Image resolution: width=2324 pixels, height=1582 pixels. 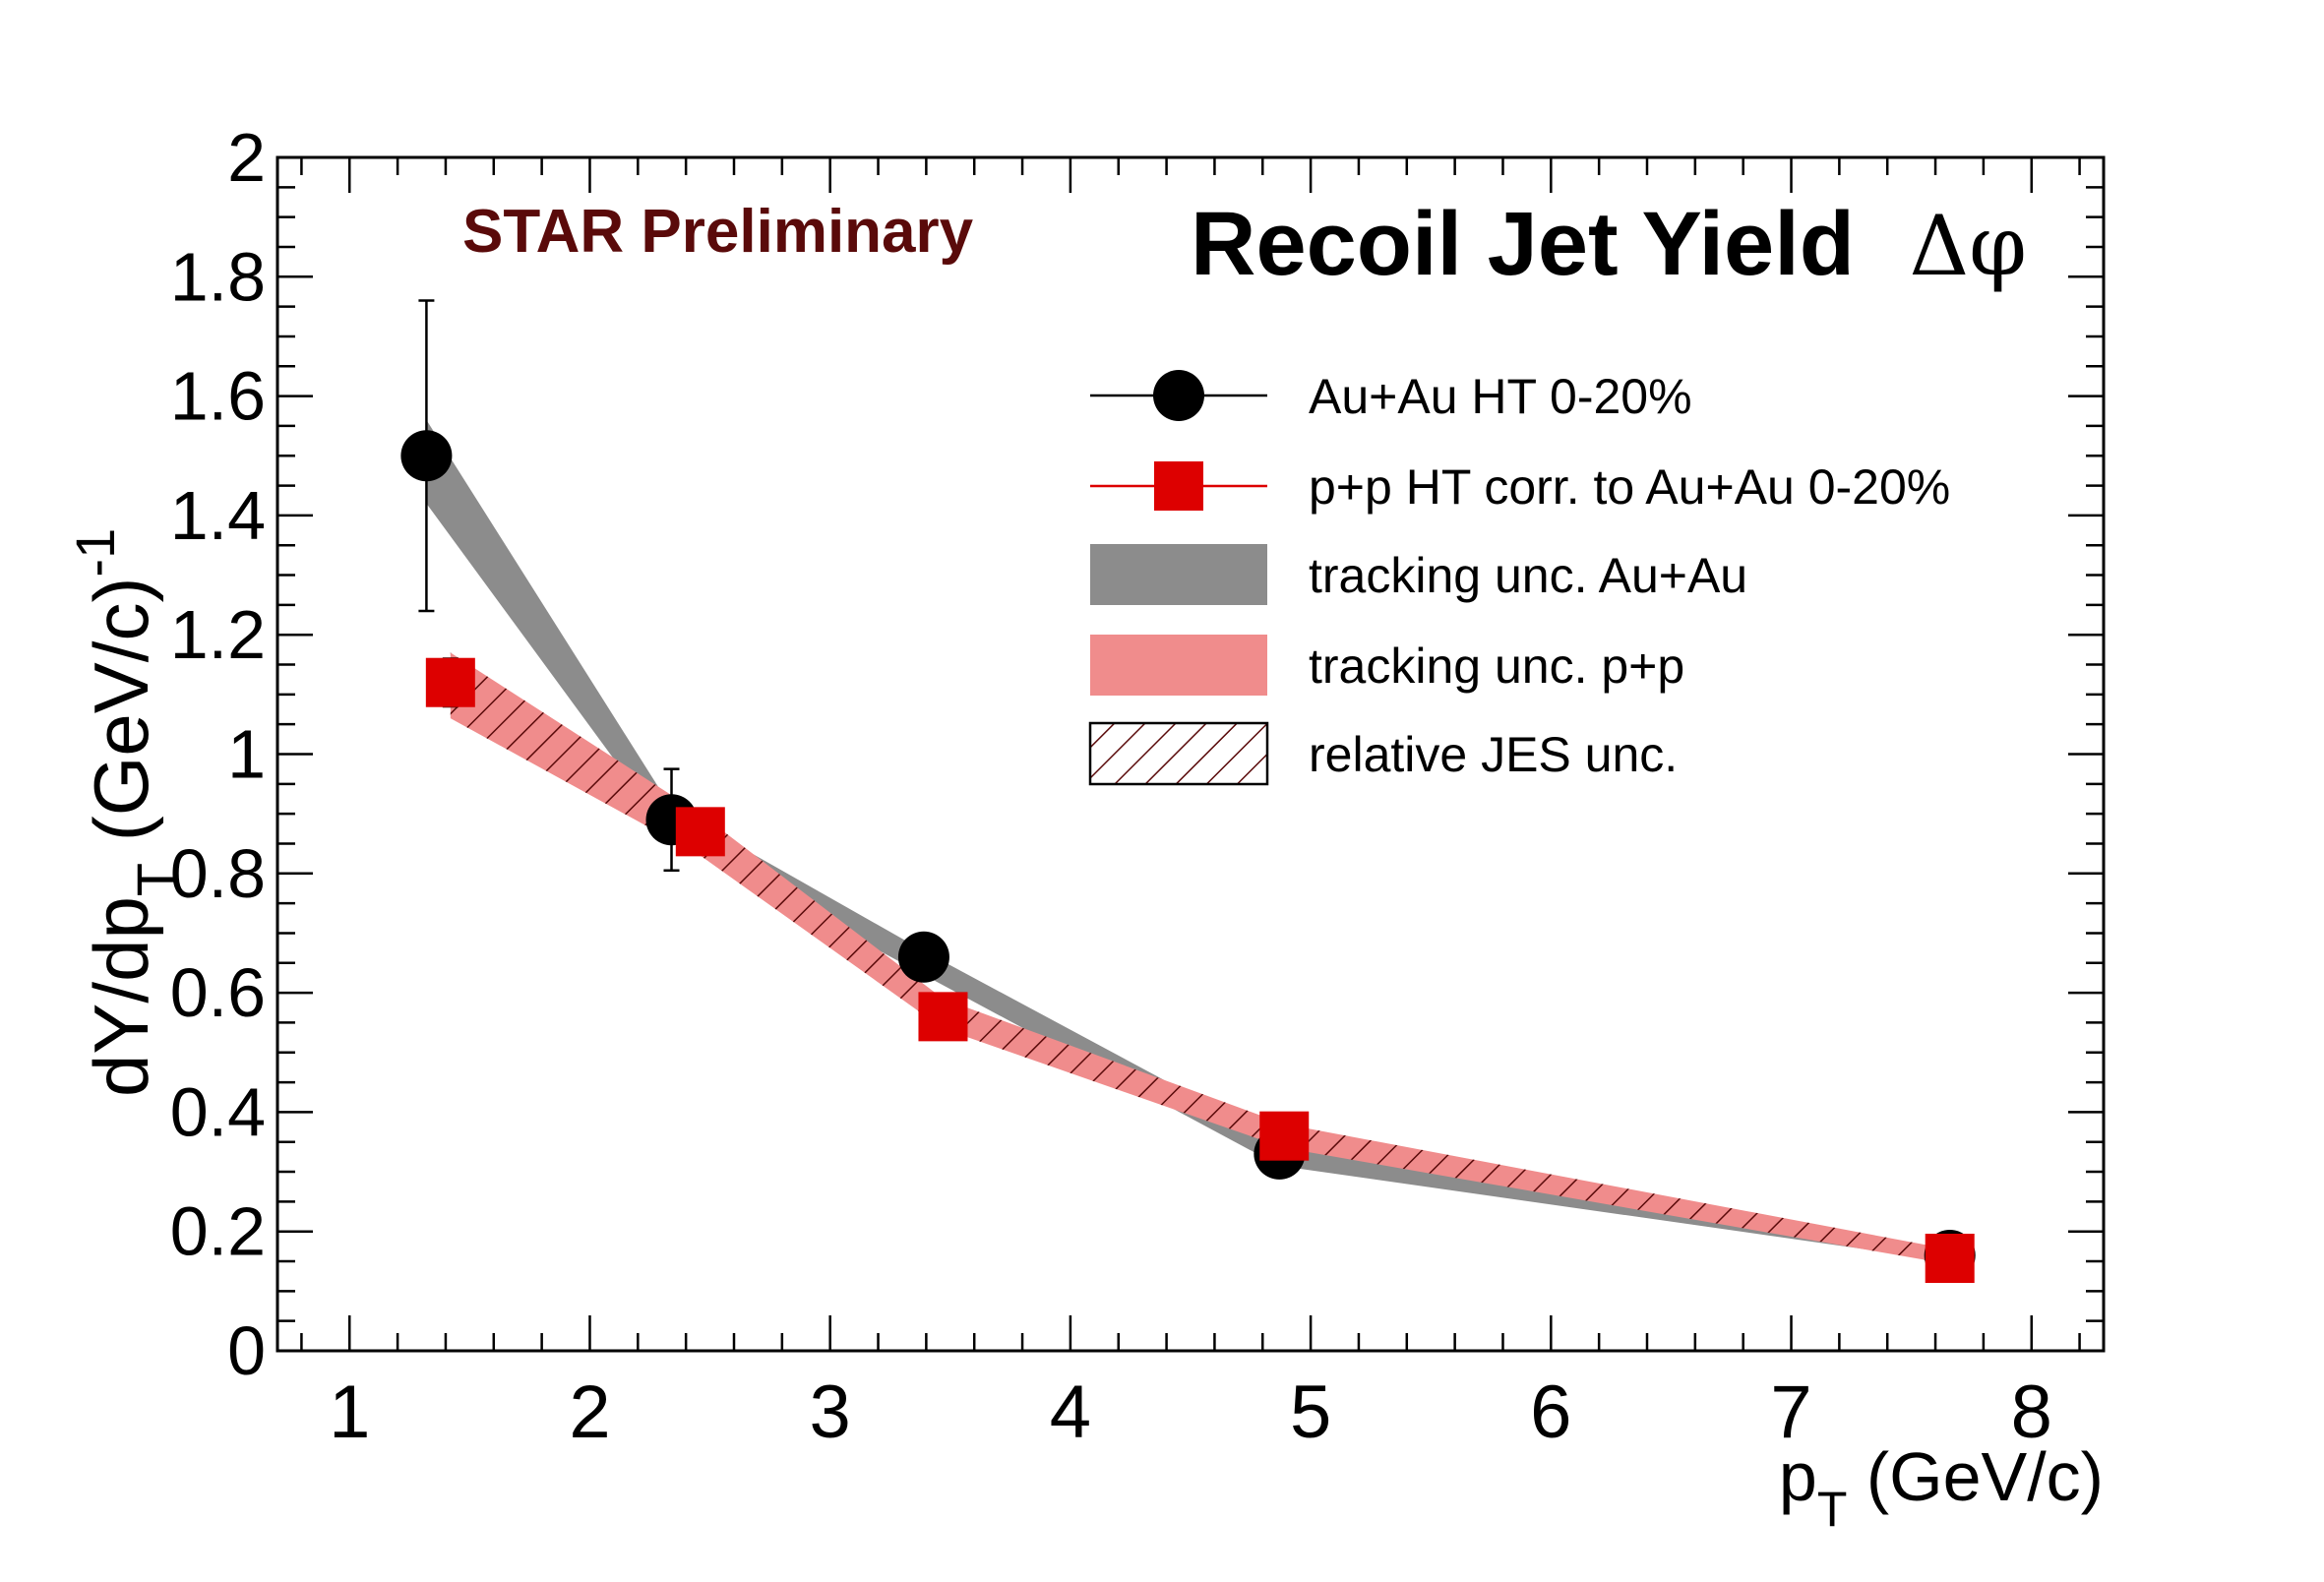 What do you see at coordinates (1178, 754) in the screenshot?
I see `legend-swatch-hatch` at bounding box center [1178, 754].